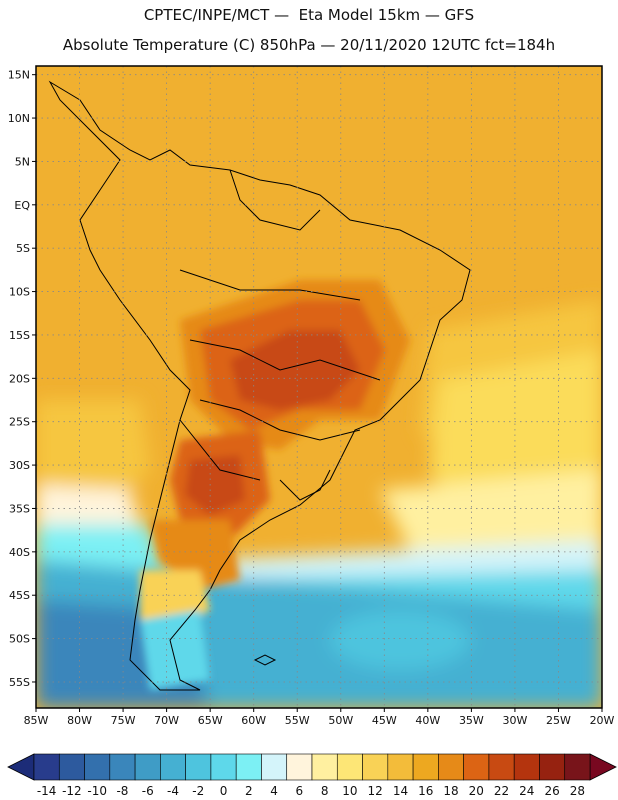  Describe the element at coordinates (305, 485) in the screenshot. I see `uruguay-outline` at that location.